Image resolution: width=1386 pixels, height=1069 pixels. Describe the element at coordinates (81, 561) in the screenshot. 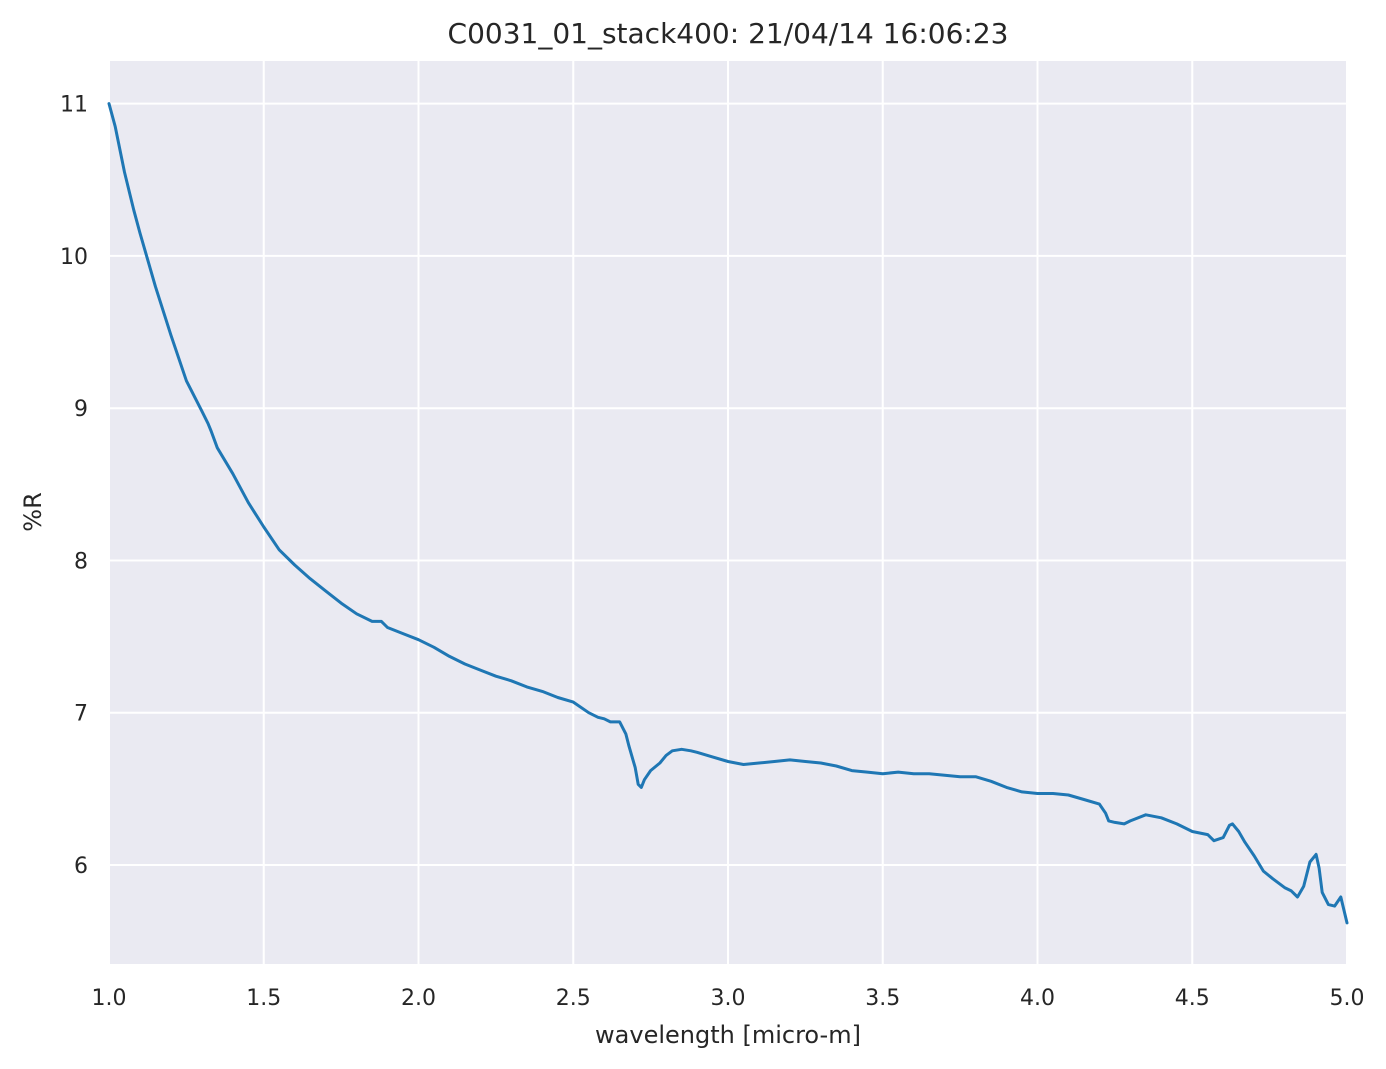

I see `y-tick-label: 8` at that location.